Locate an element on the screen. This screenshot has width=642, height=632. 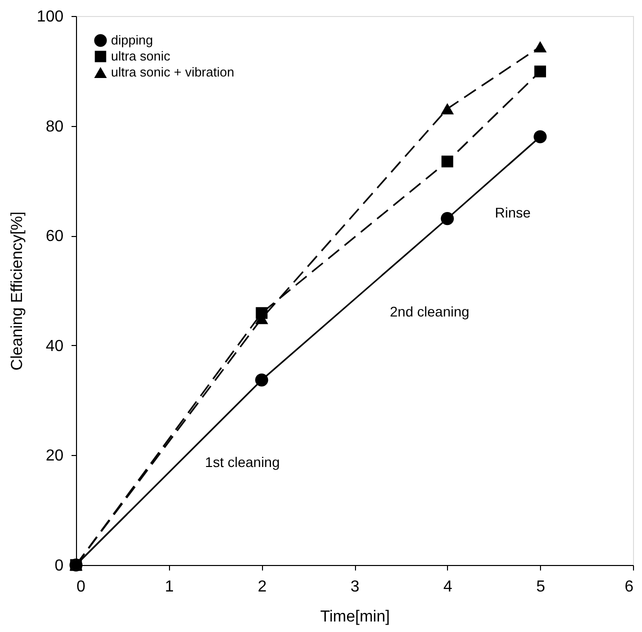
annotation: Rinse is located at coordinates (512, 212).